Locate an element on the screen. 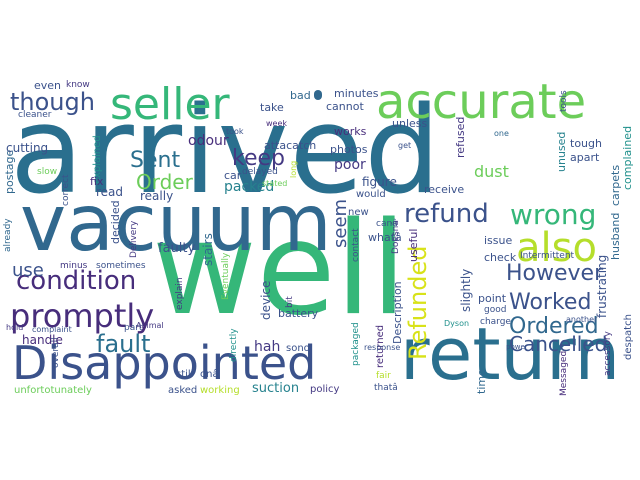 The width and height of the screenshot is (640, 480). word-hah: hah is located at coordinates (267, 347).